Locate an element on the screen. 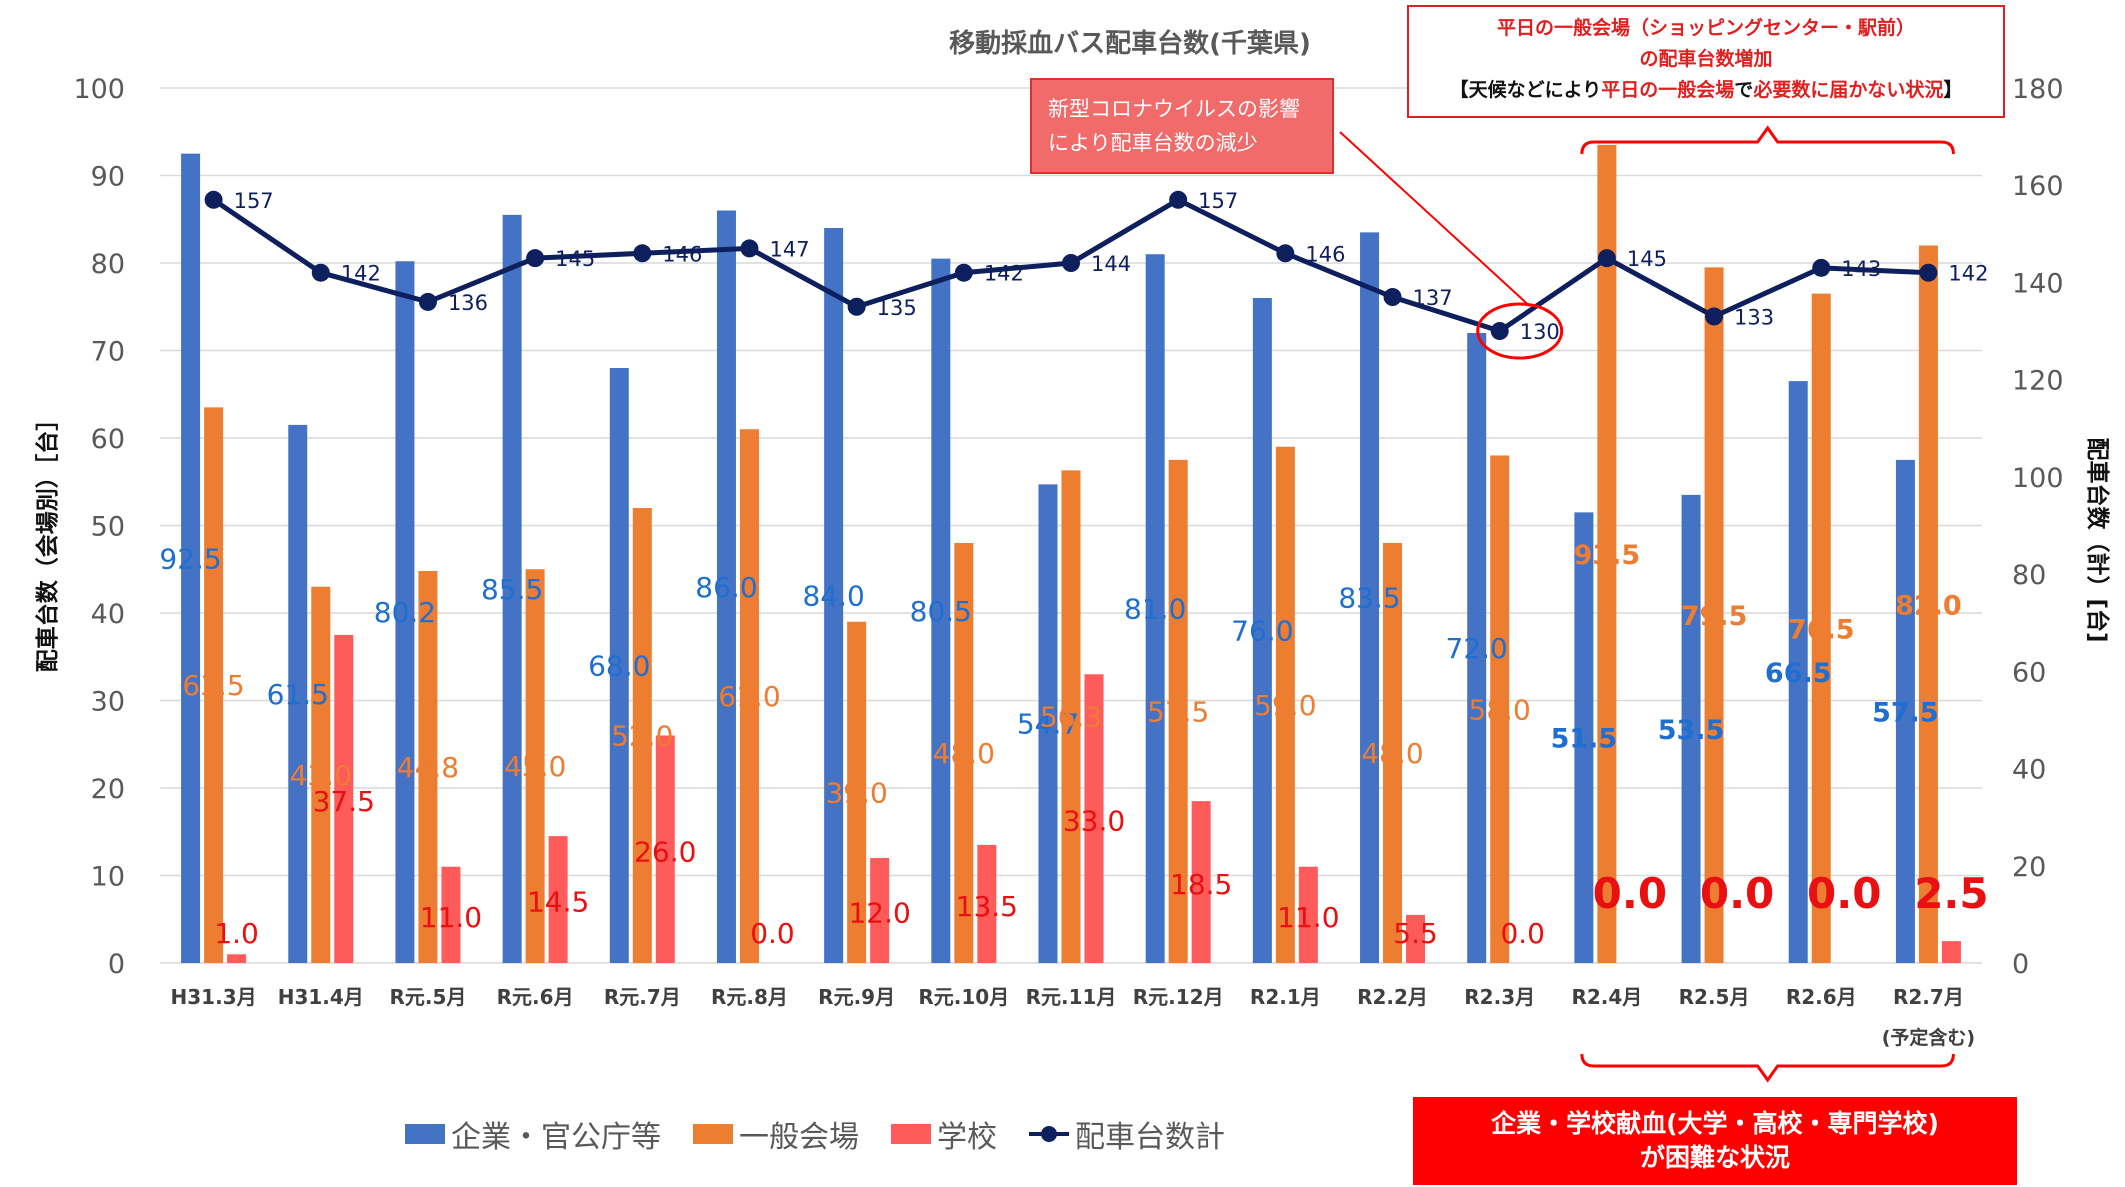 Image resolution: width=2125 pixels, height=1187 pixels. general-callout-line3e: 】 is located at coordinates (1953, 90).